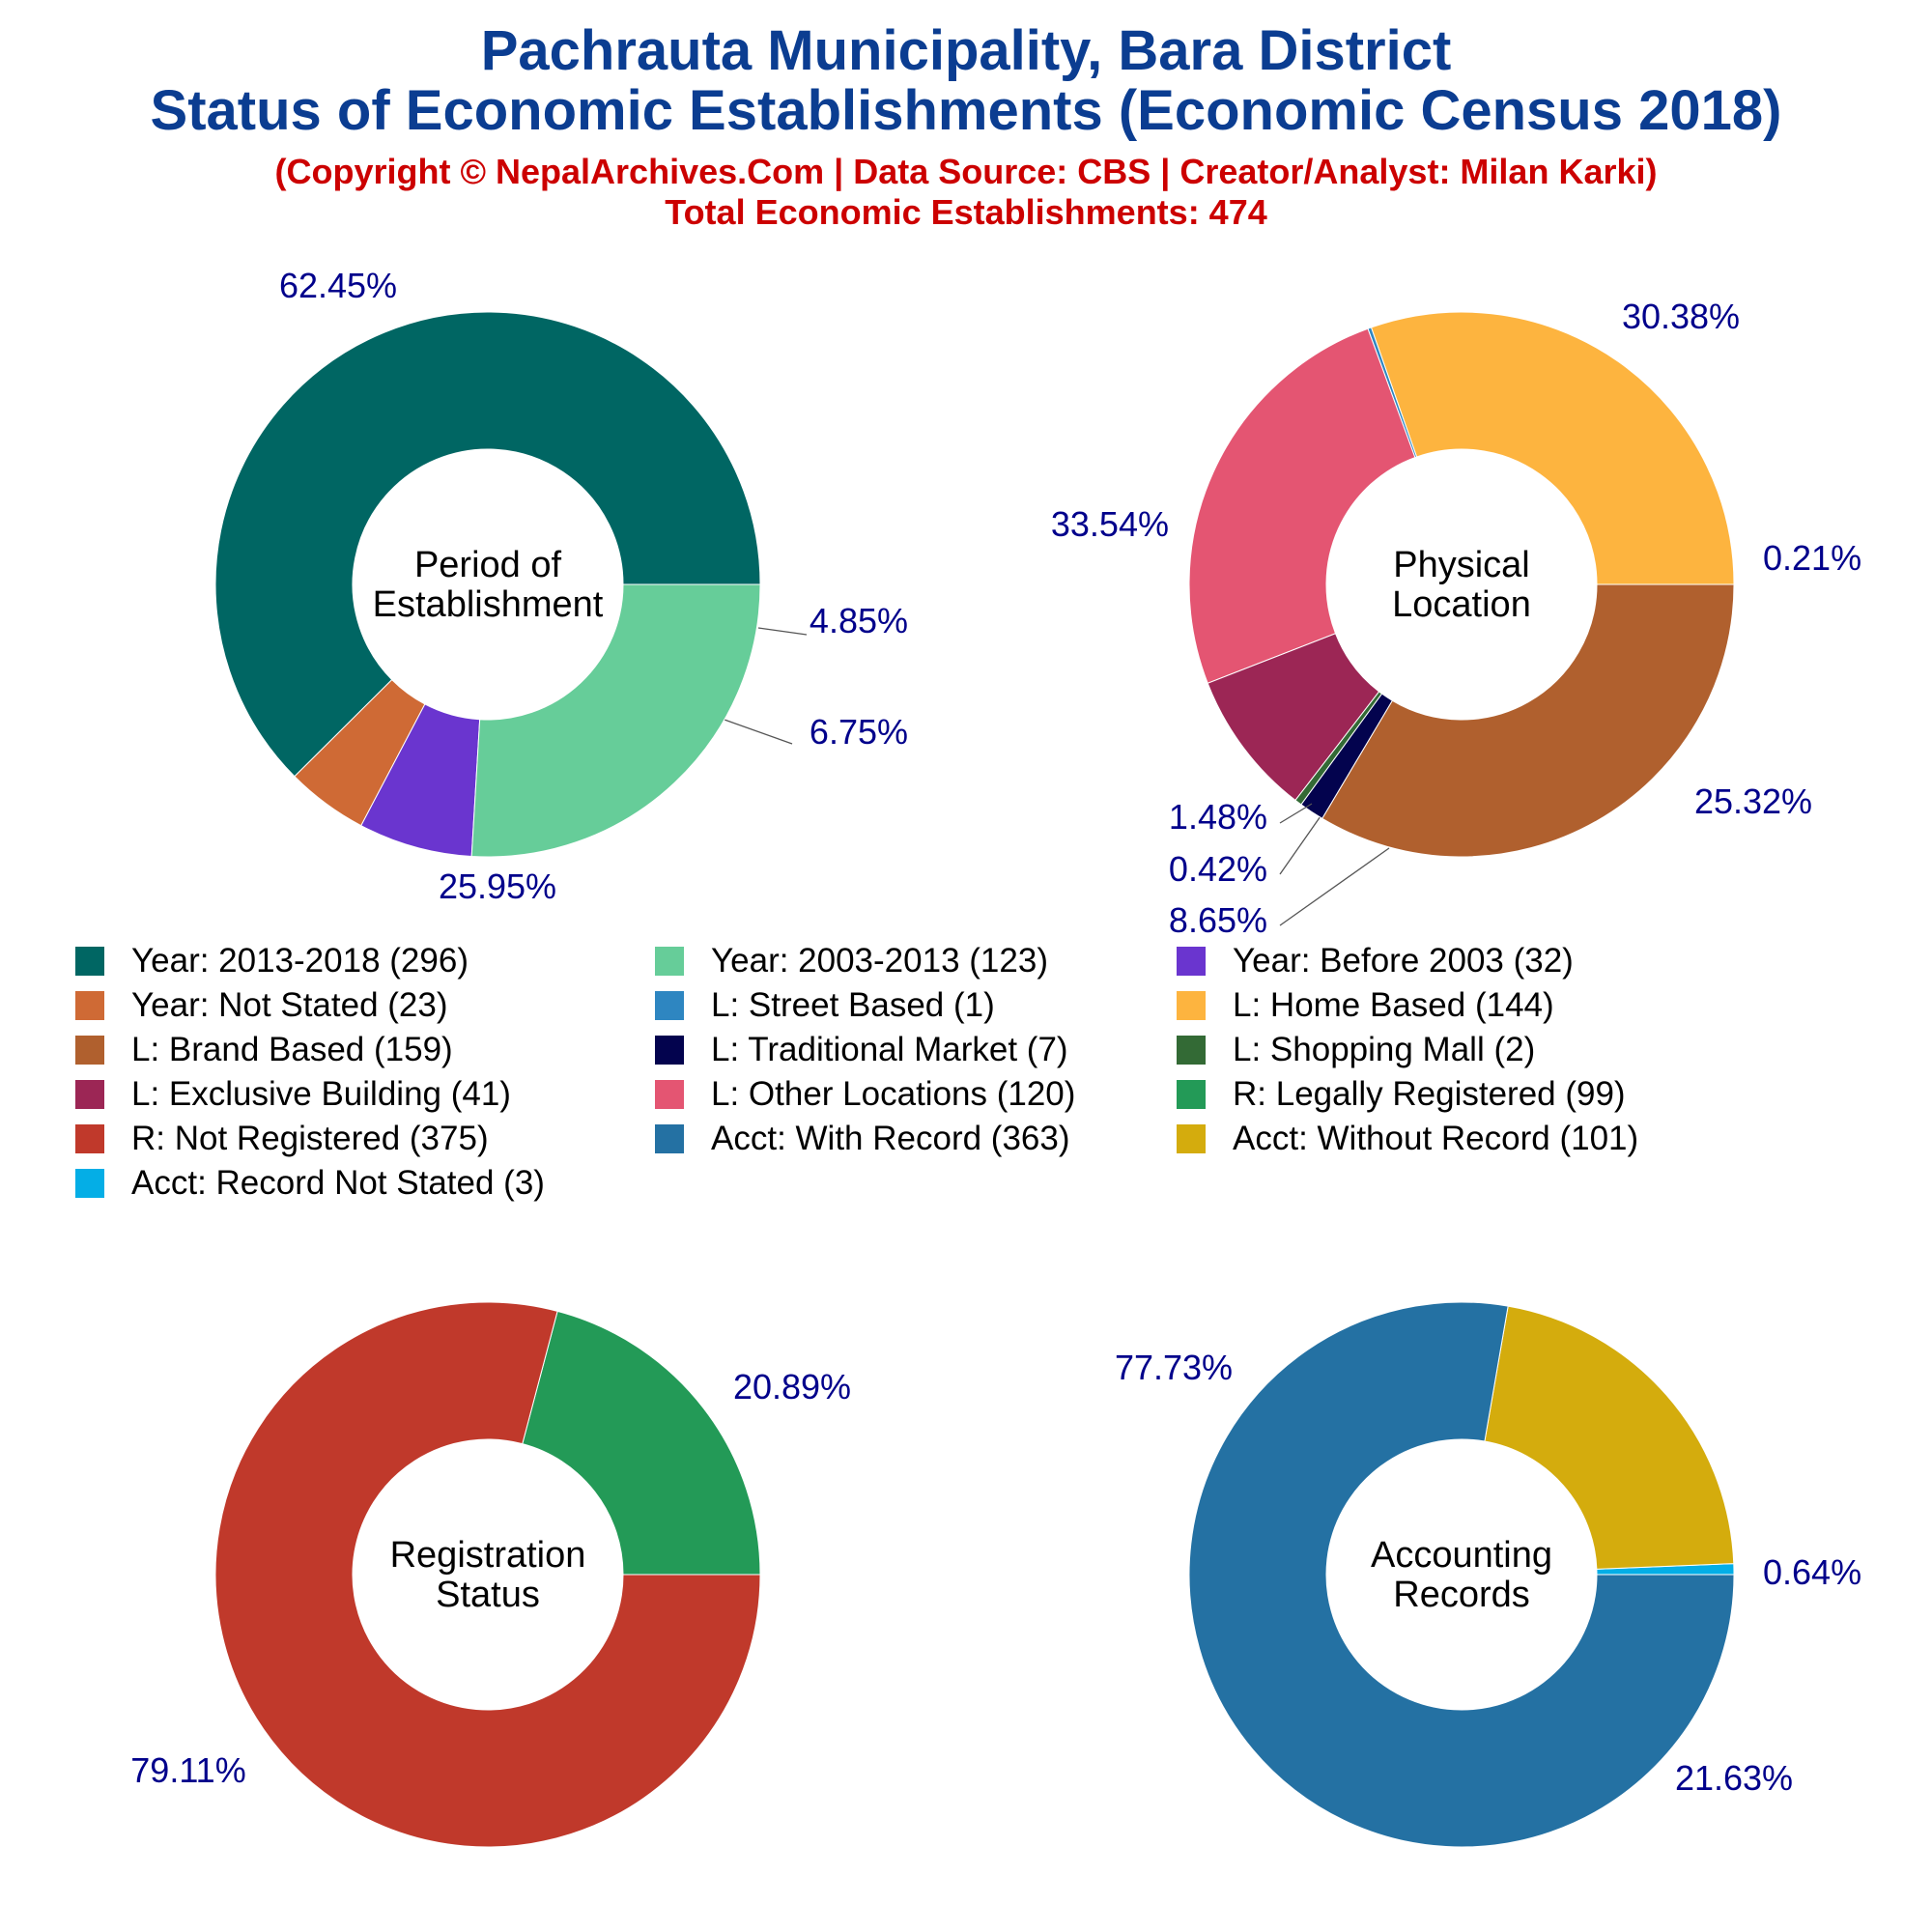 The width and height of the screenshot is (1932, 1932). Describe the element at coordinates (488, 1595) in the screenshot. I see `center-label-line2: Status` at that location.